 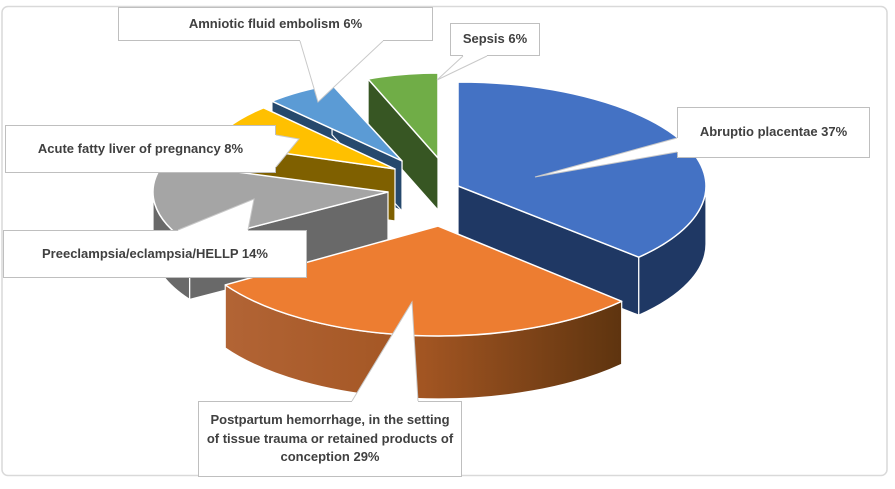 I want to click on data-label-callout-acute-fatty-liver: Acute fatty liver of pregnancy 8%, so click(x=140, y=149).